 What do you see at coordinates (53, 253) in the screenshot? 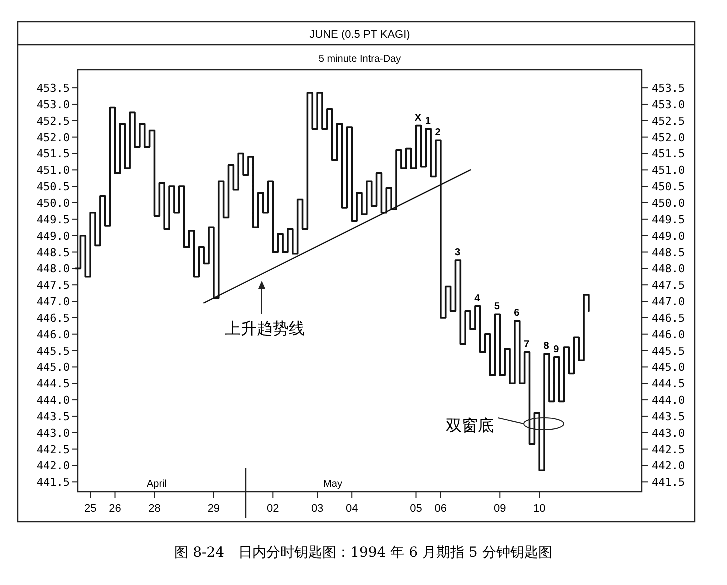
I see `y-tick-label: 448.5` at bounding box center [53, 253].